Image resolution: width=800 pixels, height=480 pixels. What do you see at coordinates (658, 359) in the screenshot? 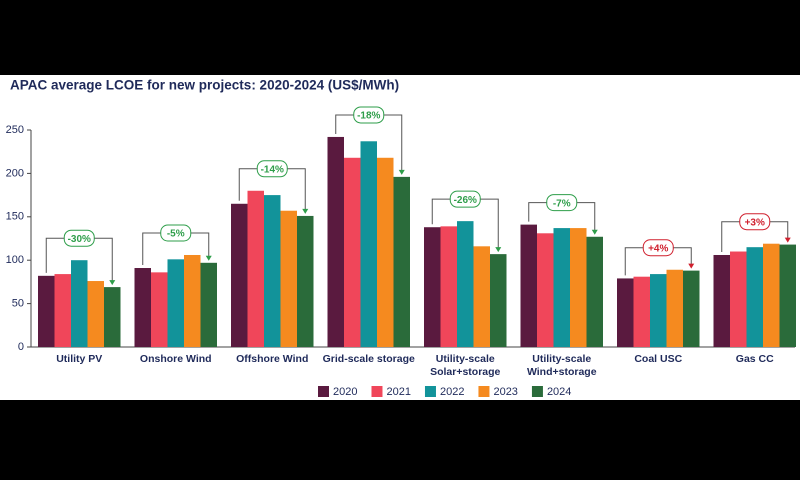
I see `x-tick-label: Coal USC` at bounding box center [658, 359].